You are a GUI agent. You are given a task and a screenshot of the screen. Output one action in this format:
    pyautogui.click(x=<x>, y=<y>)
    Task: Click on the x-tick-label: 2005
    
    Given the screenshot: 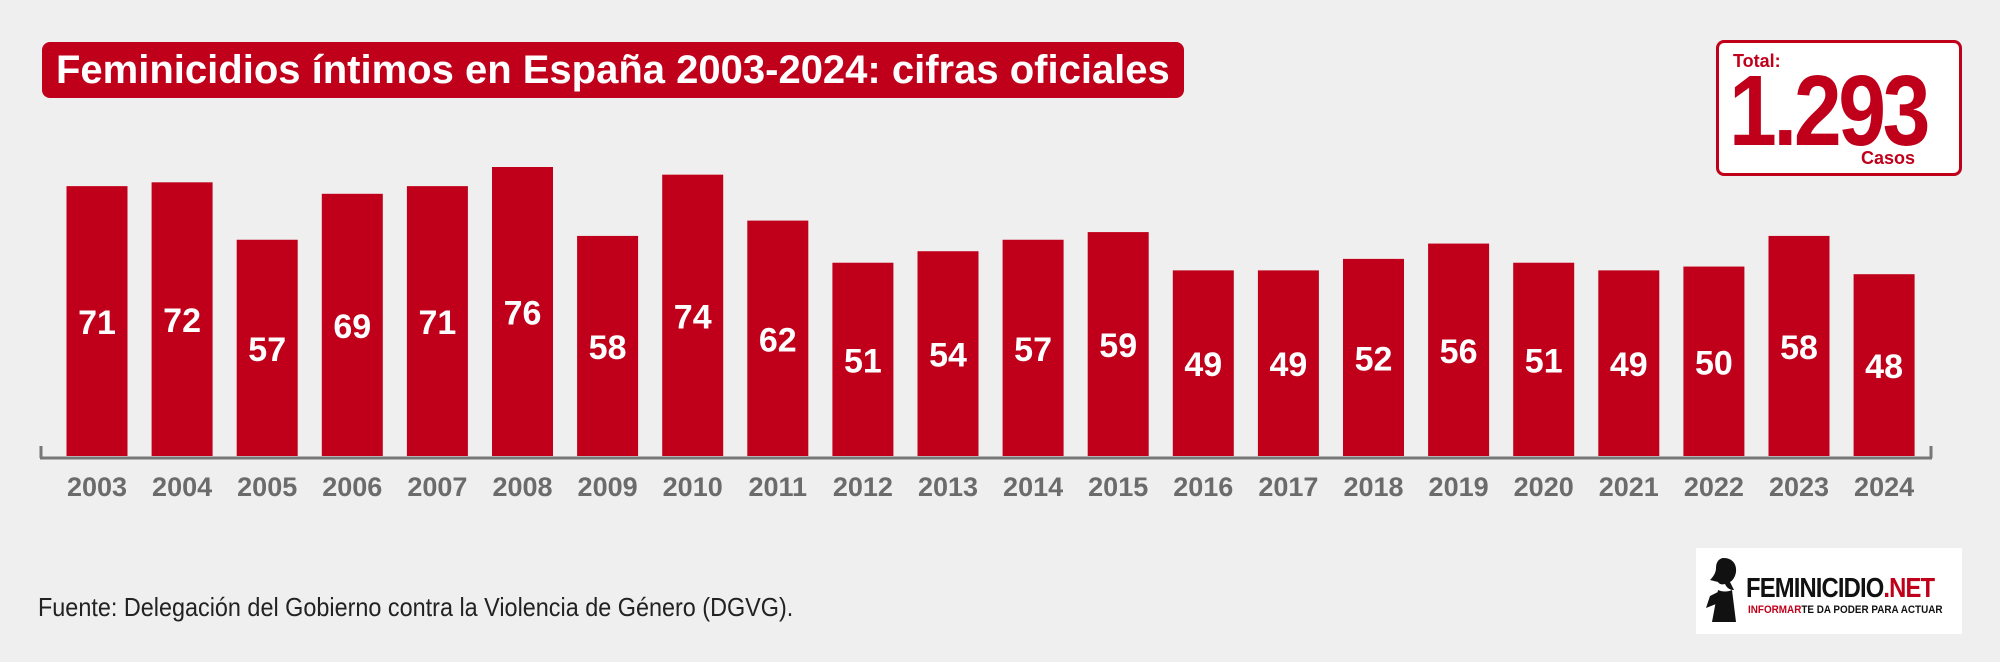 What is the action you would take?
    pyautogui.click(x=267, y=487)
    